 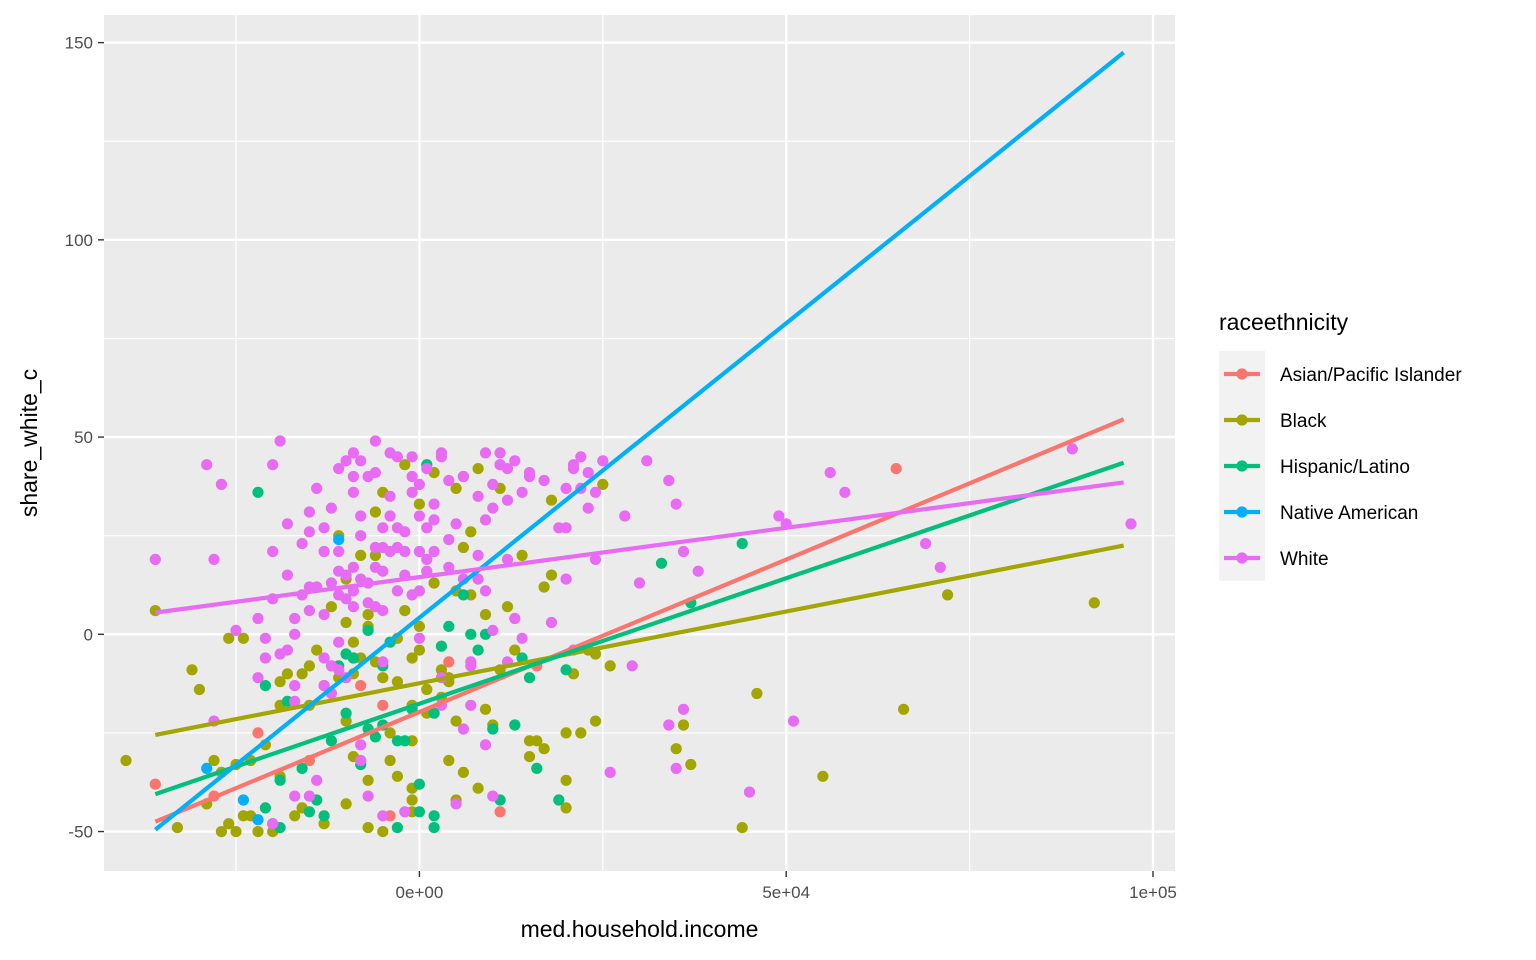 I want to click on legend-label: Black, so click(x=1303, y=421).